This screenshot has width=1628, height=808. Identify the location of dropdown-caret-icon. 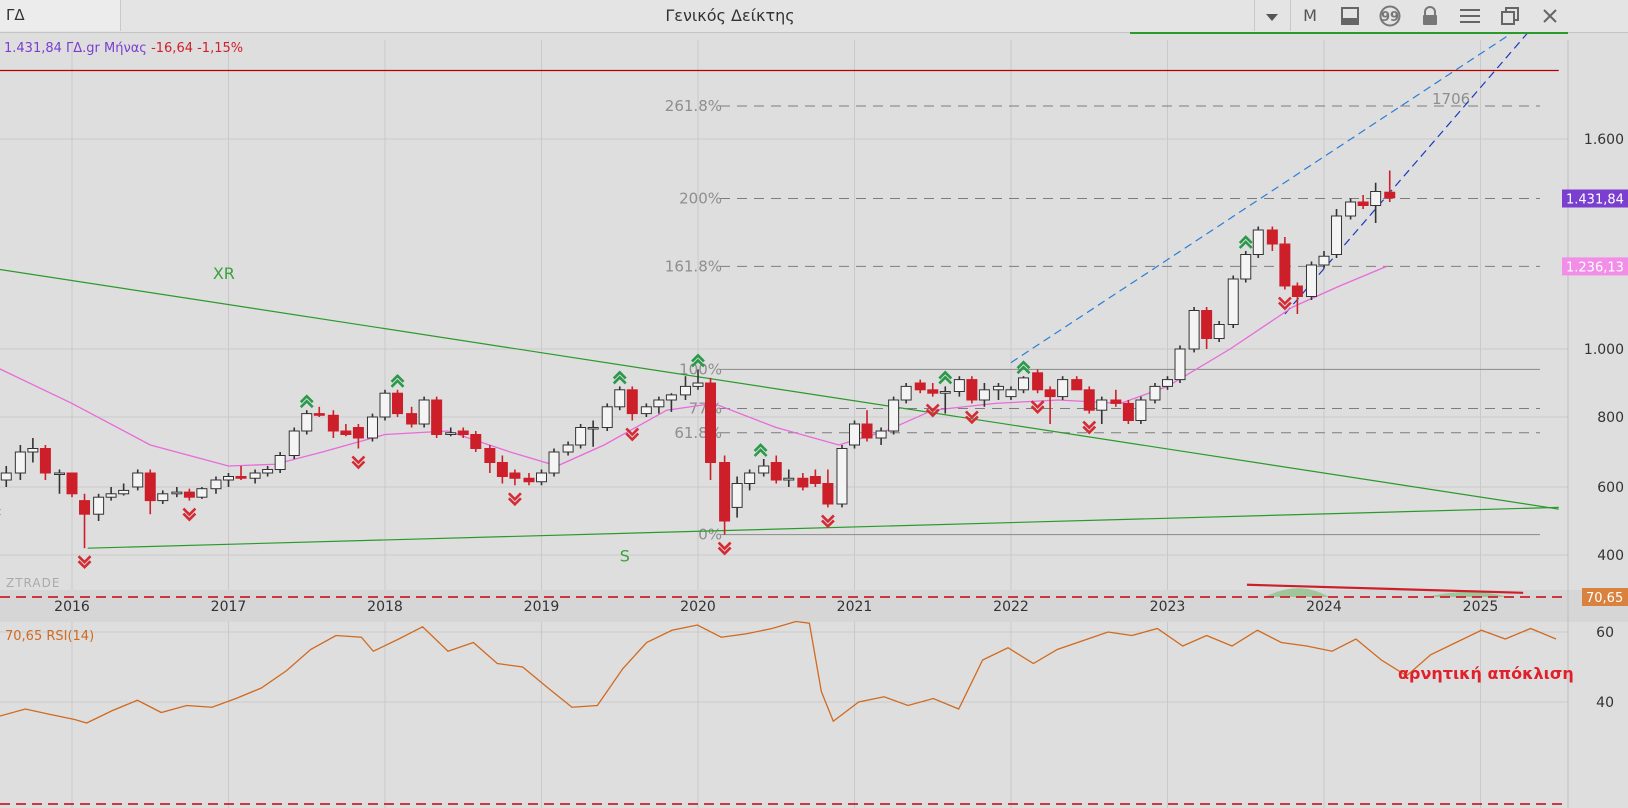
(1272, 16).